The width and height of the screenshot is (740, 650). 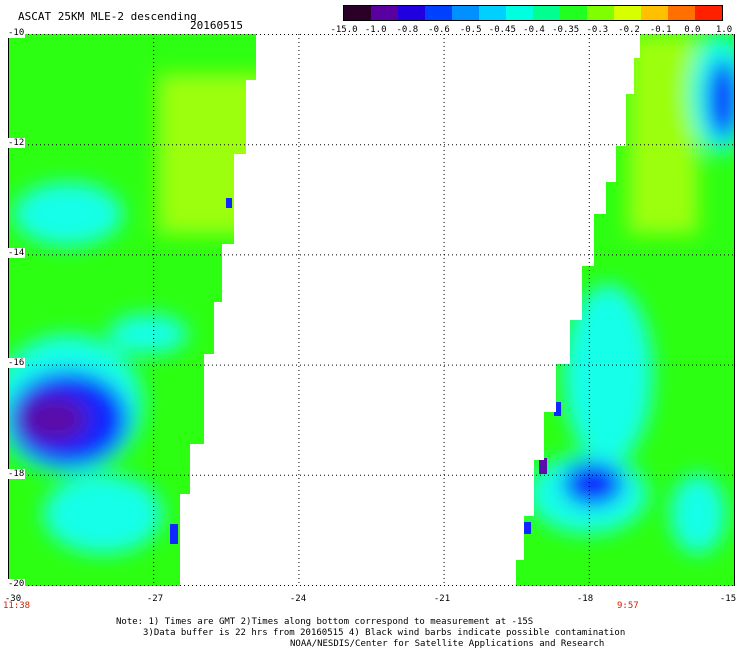 What do you see at coordinates (442, 599) in the screenshot?
I see `x-tick-label: -21` at bounding box center [442, 599].